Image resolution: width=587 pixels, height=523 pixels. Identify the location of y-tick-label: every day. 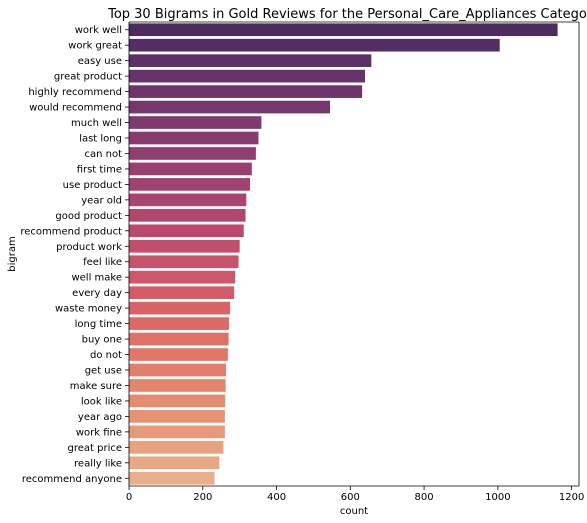
(97, 293).